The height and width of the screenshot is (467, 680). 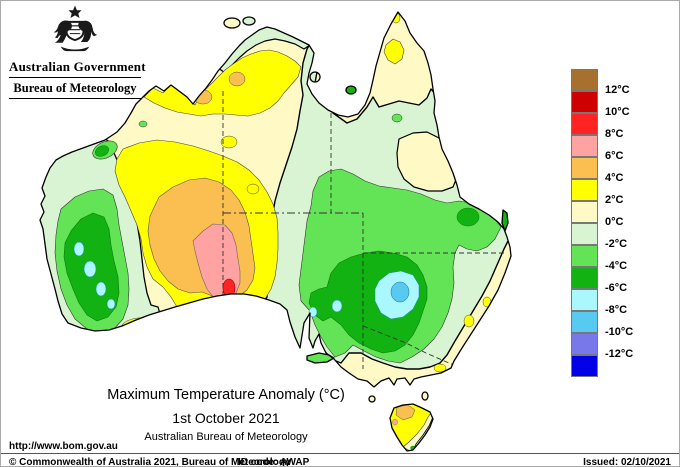 I want to click on legend-tick-label: 0°C, so click(x=614, y=222).